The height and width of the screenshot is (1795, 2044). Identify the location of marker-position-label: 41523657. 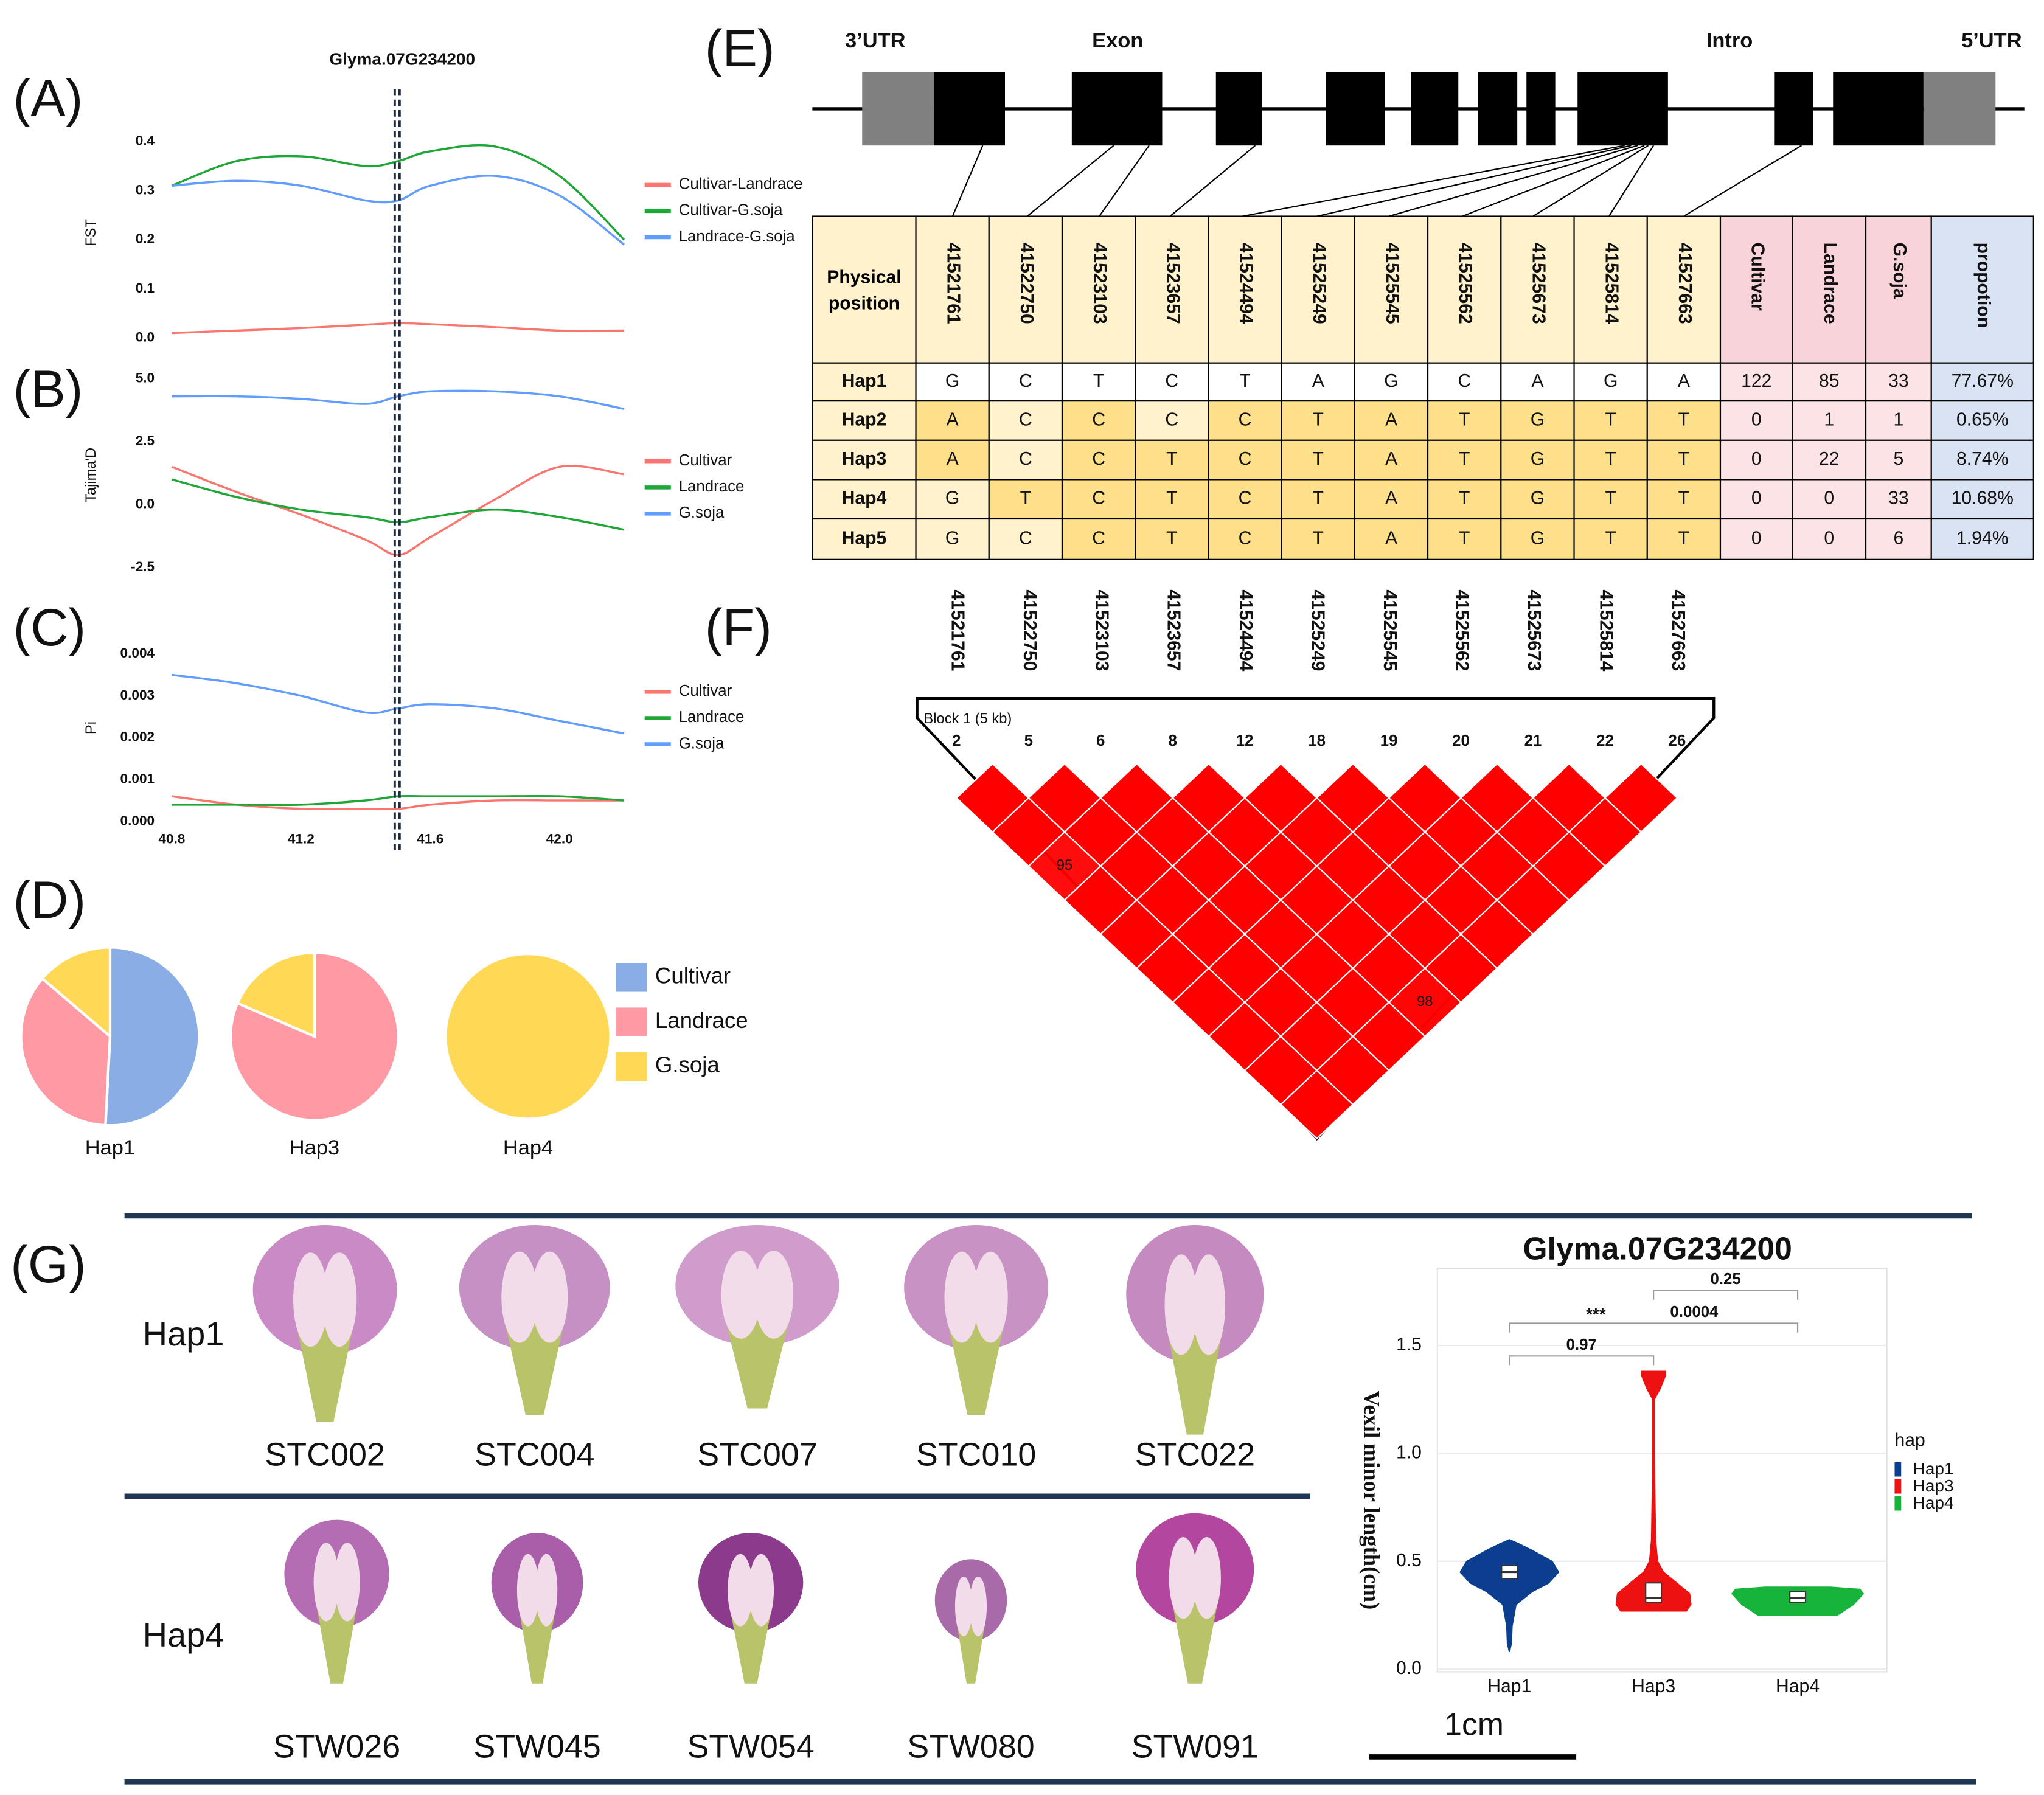
(1174, 630).